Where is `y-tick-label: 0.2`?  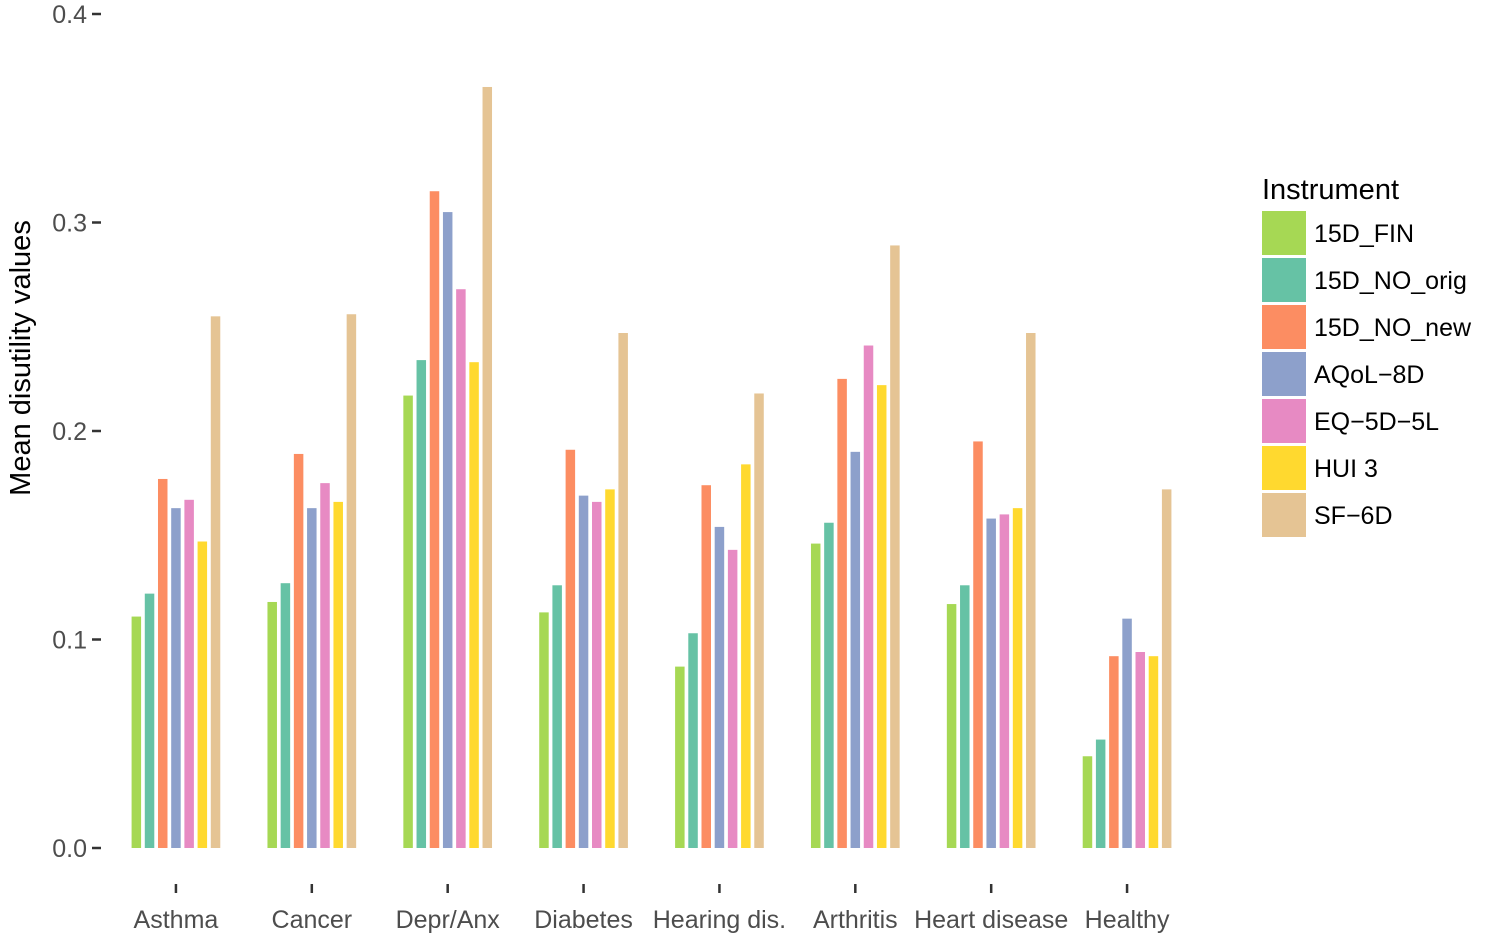
y-tick-label: 0.2 is located at coordinates (69, 432).